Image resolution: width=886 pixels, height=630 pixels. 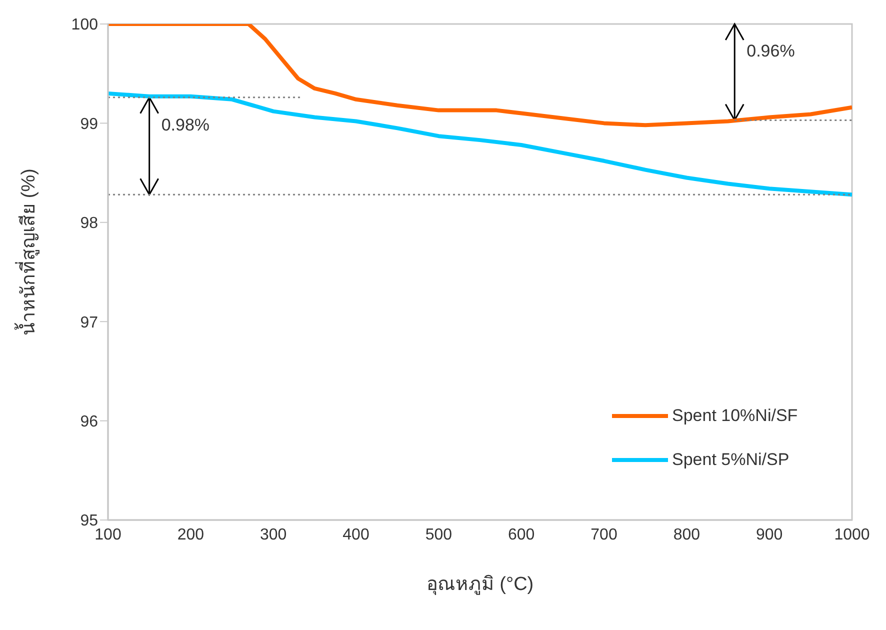 What do you see at coordinates (273, 535) in the screenshot?
I see `x-tick-label: 300` at bounding box center [273, 535].